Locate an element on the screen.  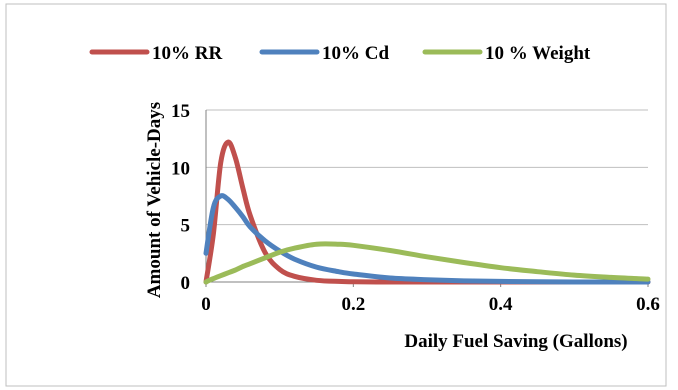
legend: 10% RR 10% Cd 10 % Weight is located at coordinates (340, 53).